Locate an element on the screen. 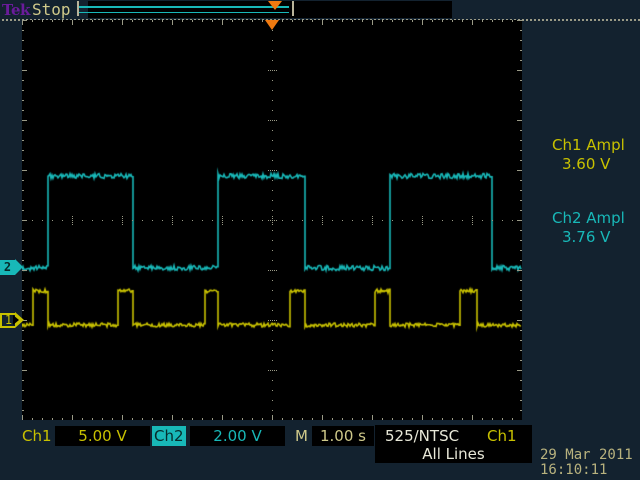 This screenshot has width=640, height=480. ch2-label: Ch2 is located at coordinates (169, 436).